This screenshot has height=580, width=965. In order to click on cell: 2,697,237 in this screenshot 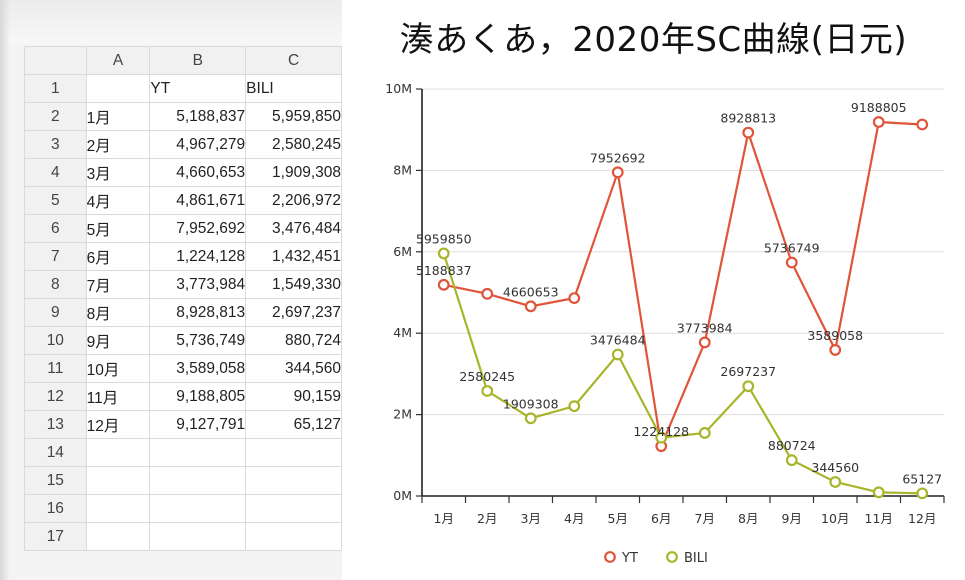, I will do `click(293, 312)`.